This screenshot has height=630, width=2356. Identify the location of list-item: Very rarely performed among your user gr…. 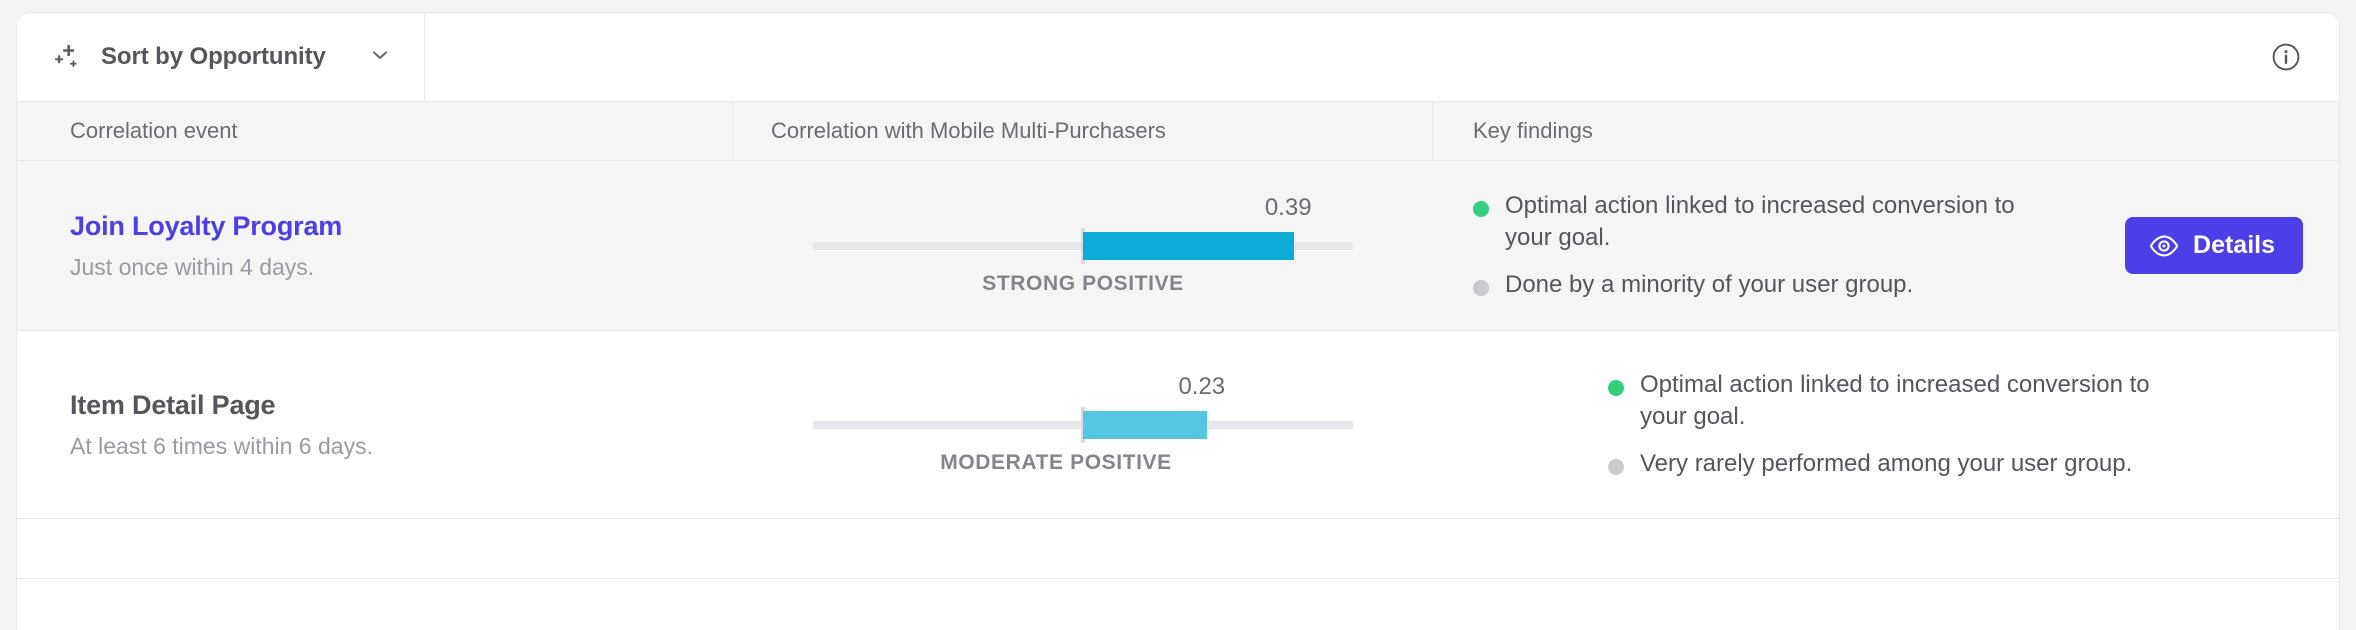
(1888, 464).